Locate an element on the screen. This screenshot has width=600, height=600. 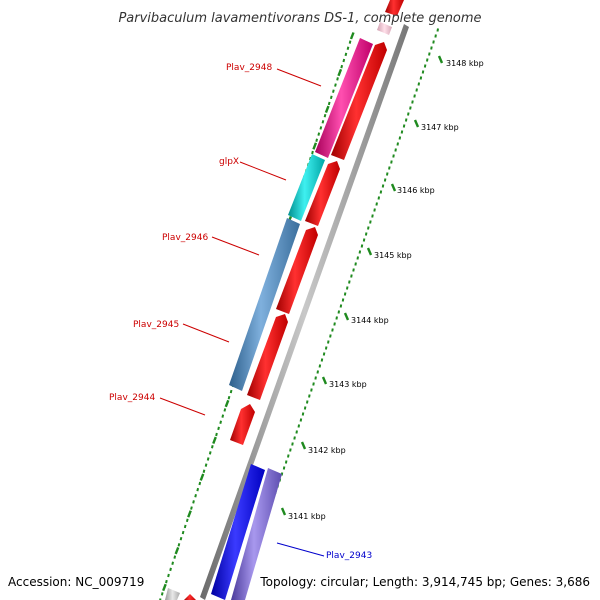
gene-label-plav-2944: Plav_2944 is located at coordinates (132, 398).